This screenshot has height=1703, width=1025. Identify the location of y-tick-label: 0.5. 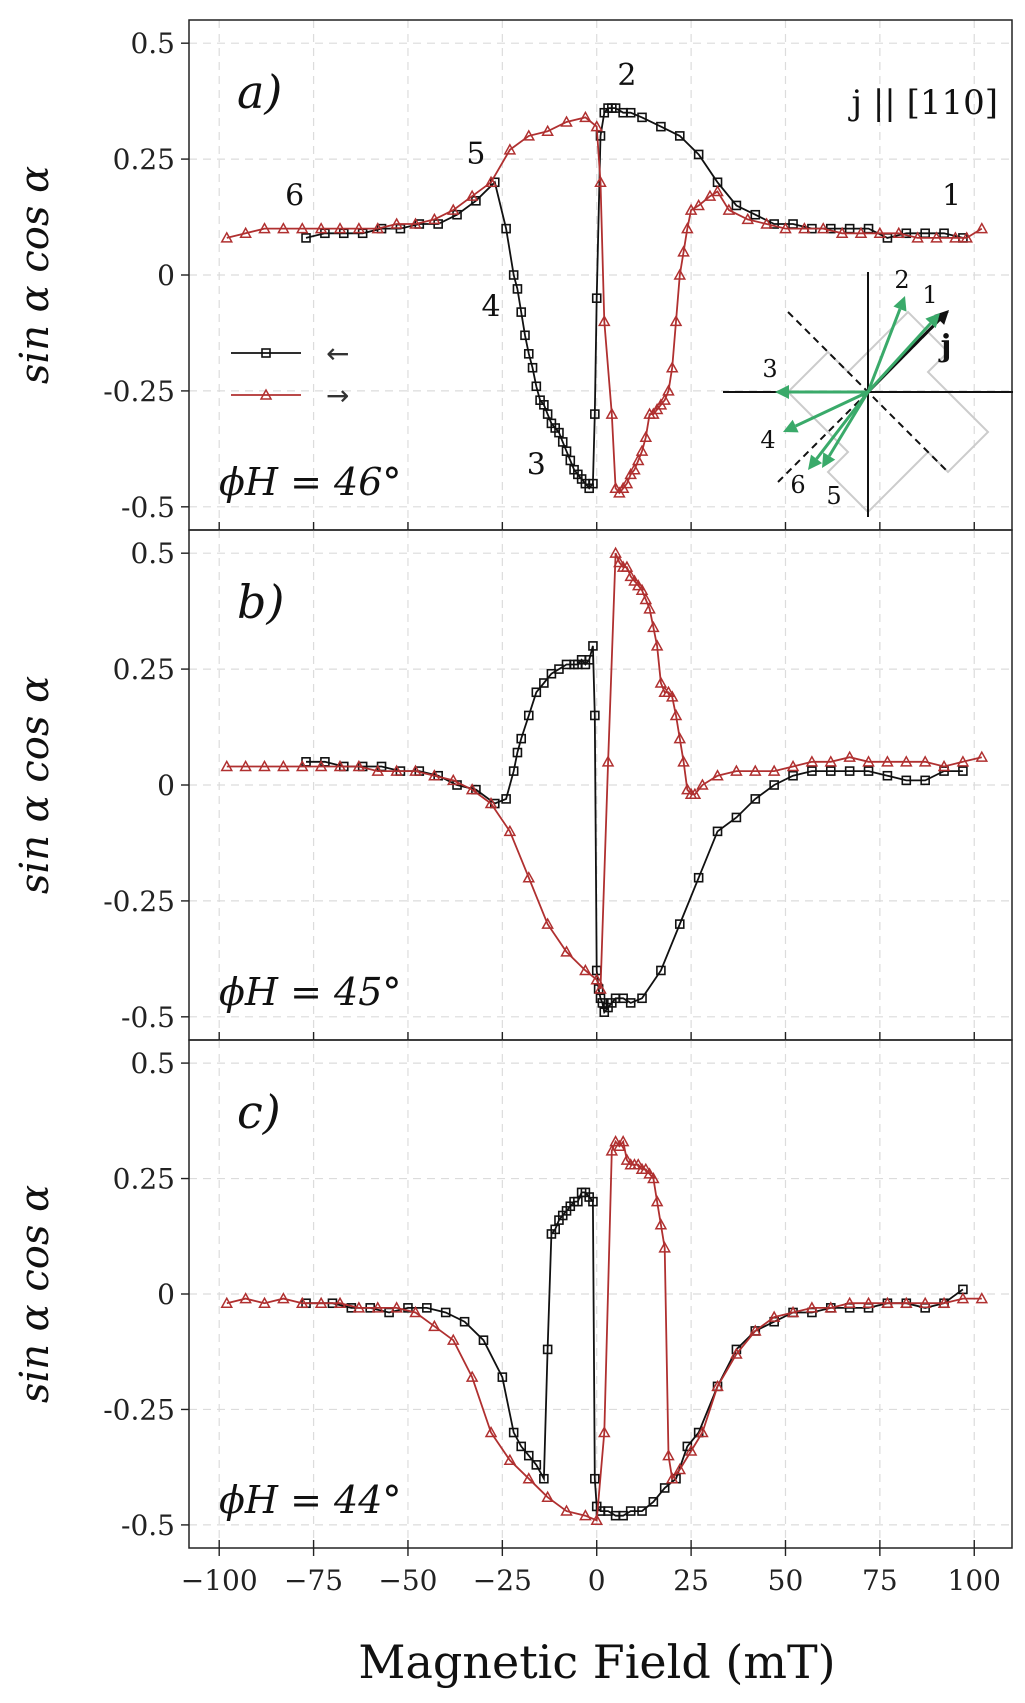
(152, 553).